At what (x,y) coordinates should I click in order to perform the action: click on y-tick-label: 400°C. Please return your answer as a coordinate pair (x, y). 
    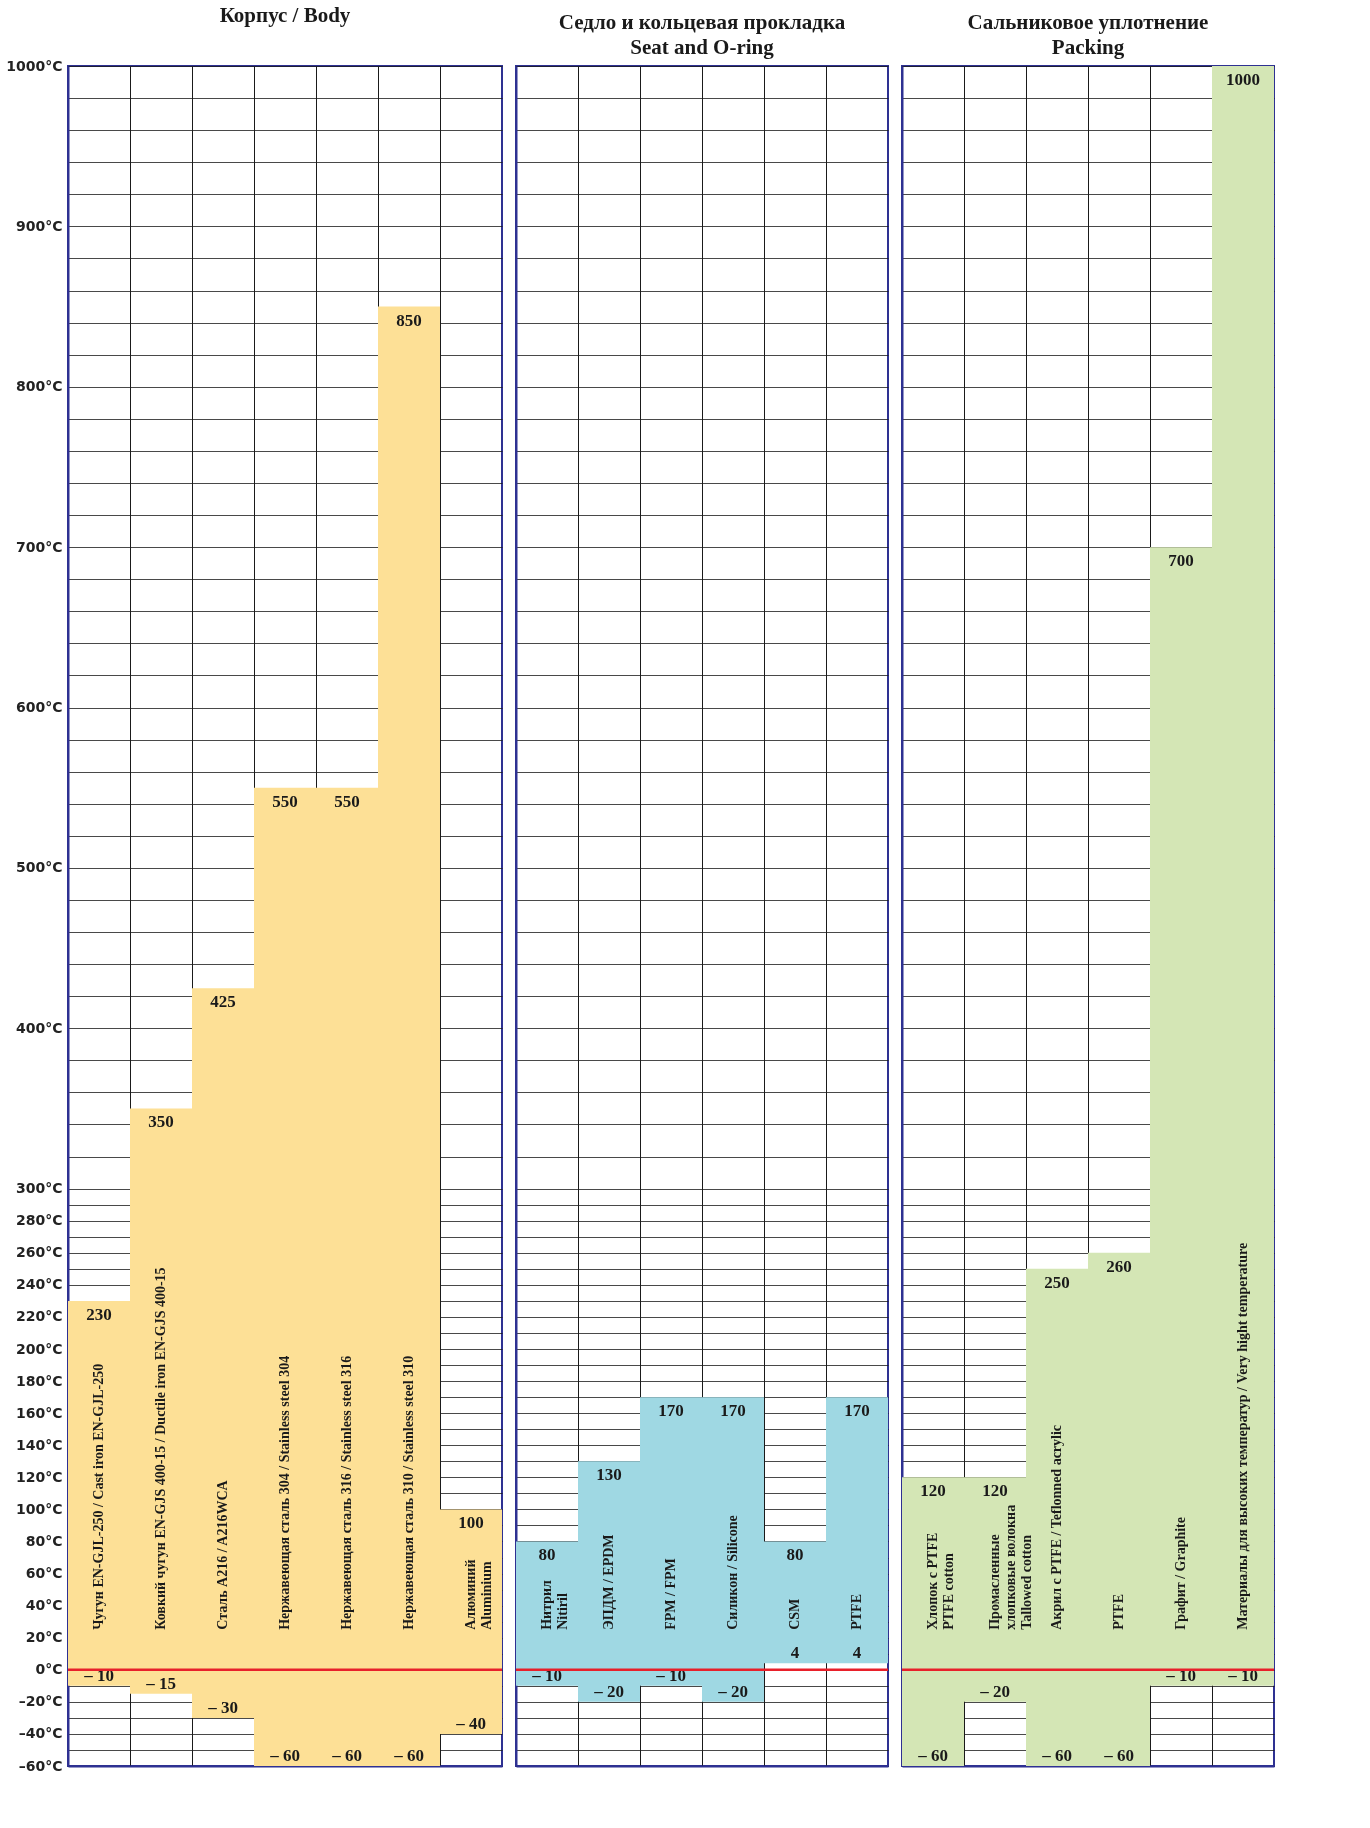
    Looking at the image, I should click on (39, 1027).